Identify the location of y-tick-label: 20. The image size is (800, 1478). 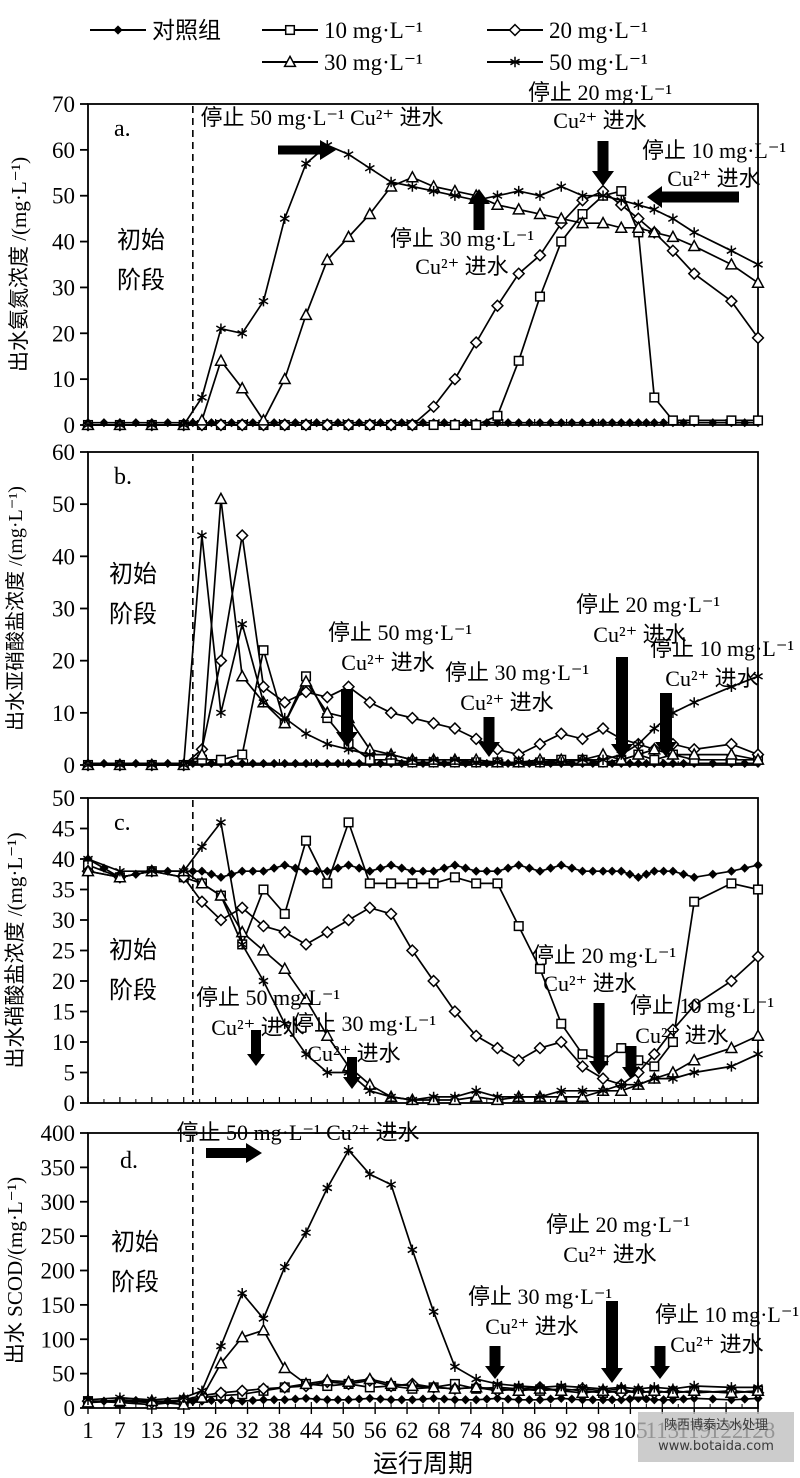
(63, 333).